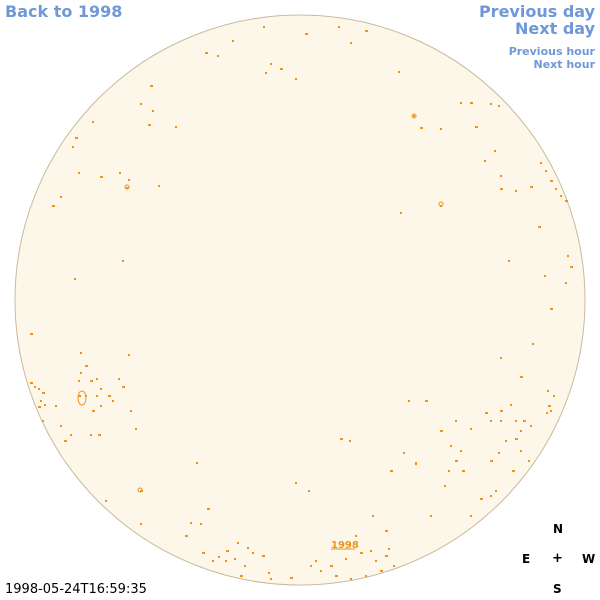 The image size is (600, 600). I want to click on compass-south: S, so click(557, 589).